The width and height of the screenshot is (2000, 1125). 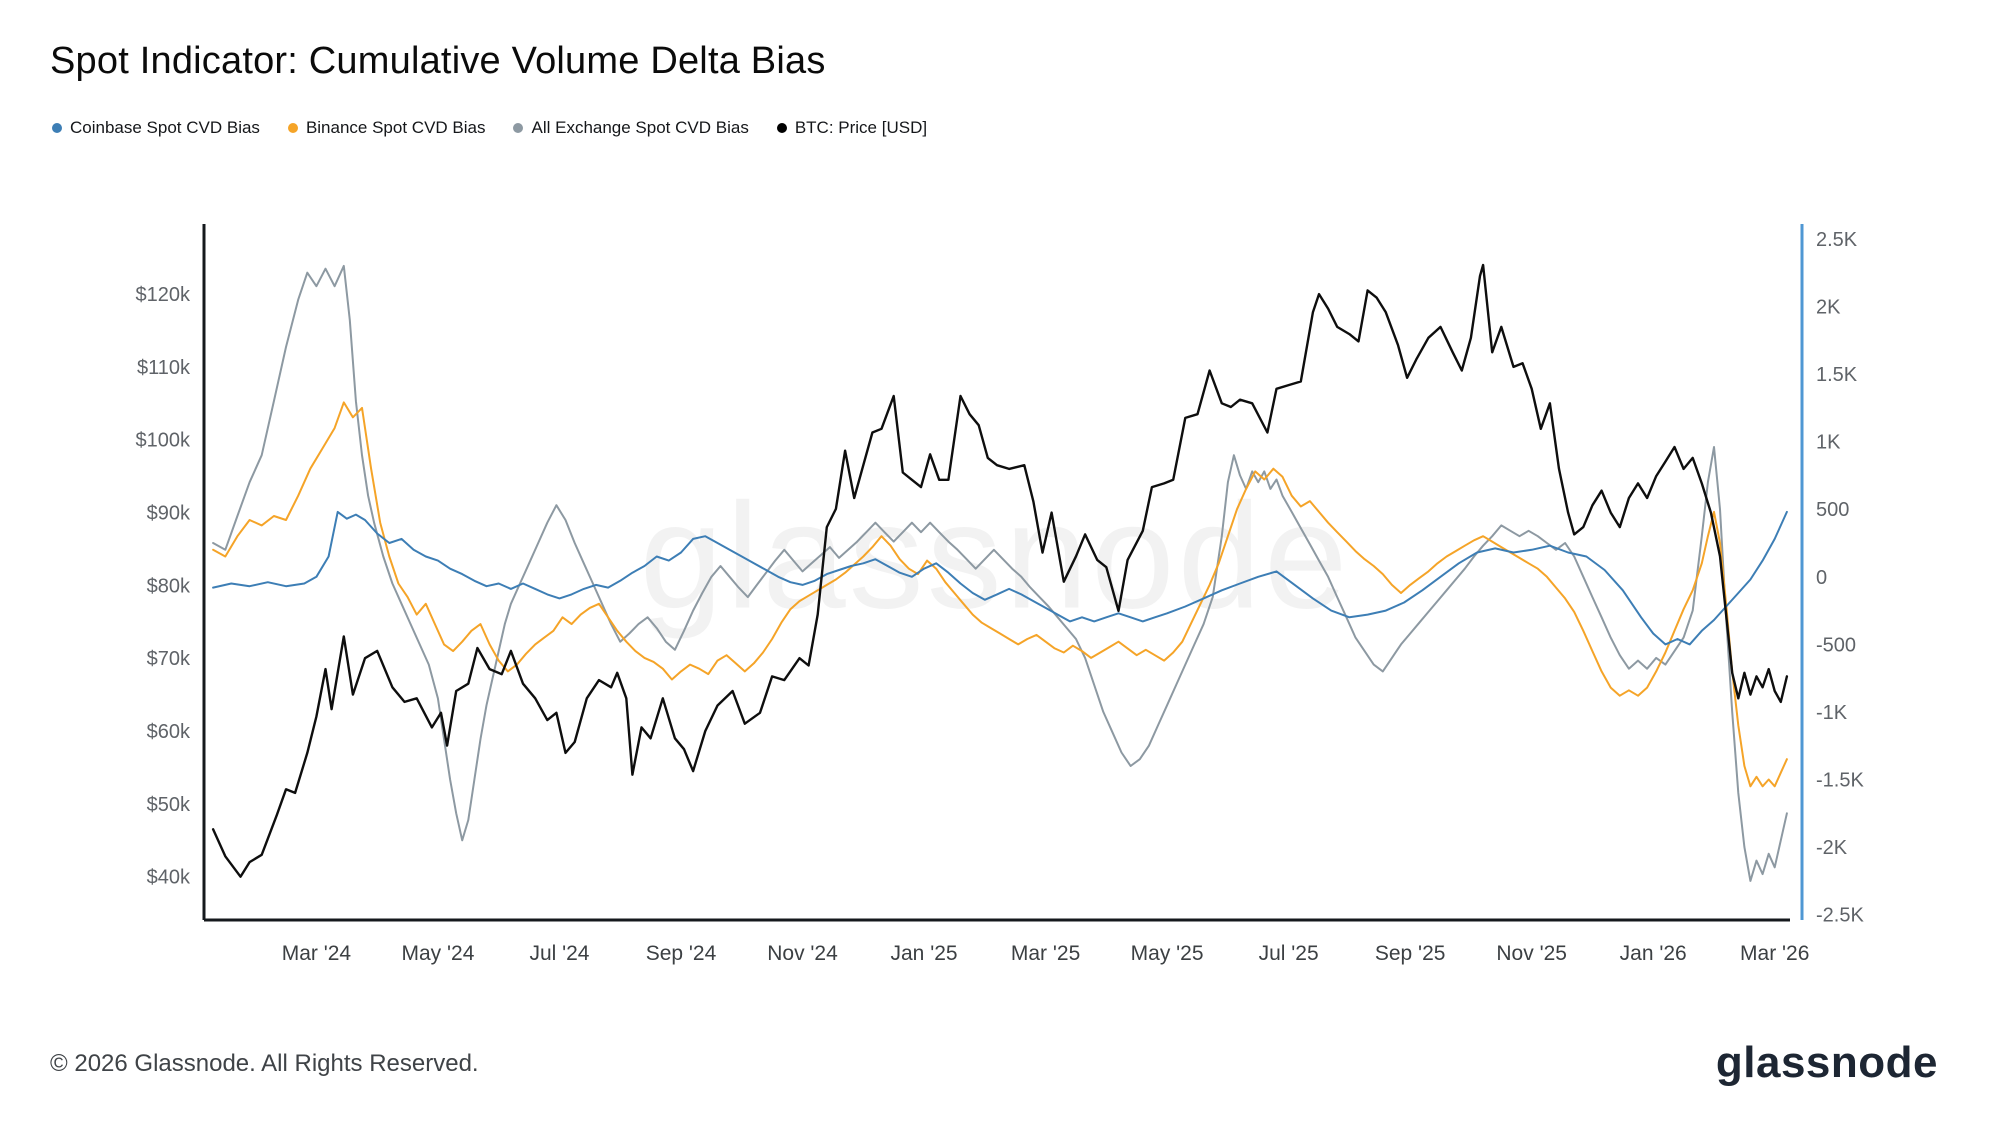 What do you see at coordinates (169, 659) in the screenshot?
I see `left-axis-tick-label: $70k` at bounding box center [169, 659].